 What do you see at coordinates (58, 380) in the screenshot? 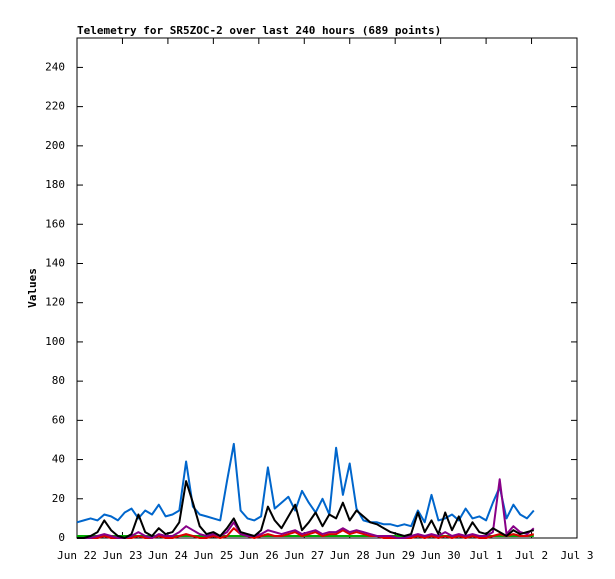
I see `y-tick-label: 80` at bounding box center [58, 380].